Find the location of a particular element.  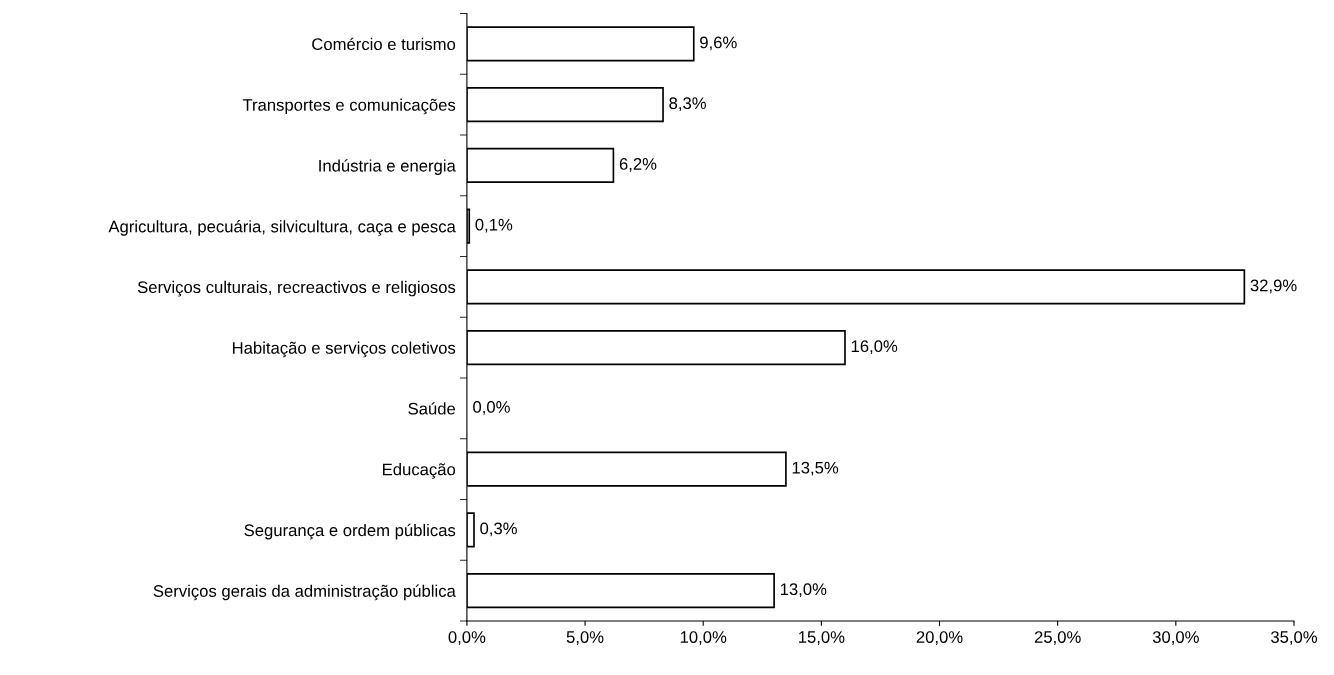

data-label: 9,6% is located at coordinates (718, 43).